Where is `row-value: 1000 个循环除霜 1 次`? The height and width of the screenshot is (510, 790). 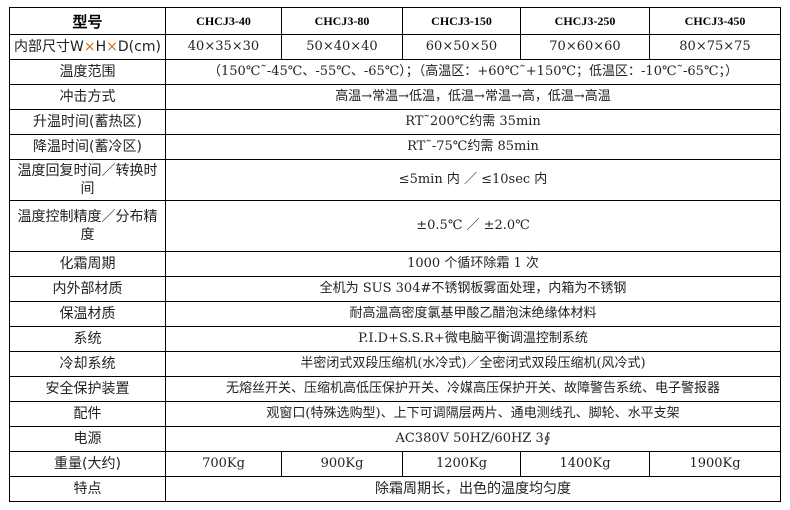 row-value: 1000 个循环除霜 1 次 is located at coordinates (473, 264).